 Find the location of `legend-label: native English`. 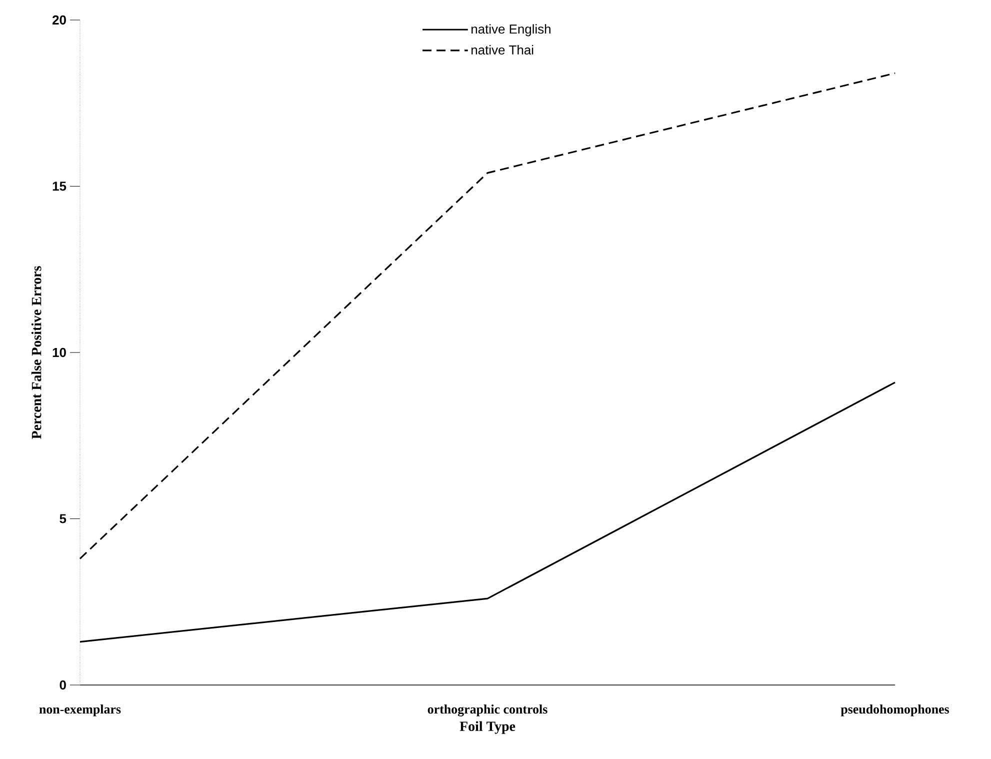

legend-label: native English is located at coordinates (511, 30).